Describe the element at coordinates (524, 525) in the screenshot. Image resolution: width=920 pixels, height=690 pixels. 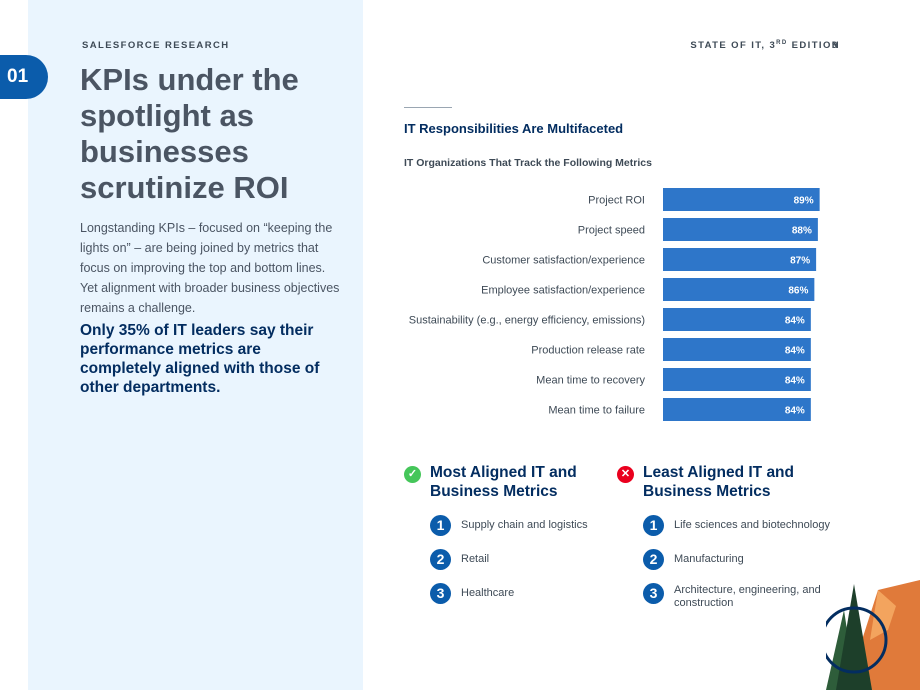
I see `industry-label: Supply chain and logistics` at that location.